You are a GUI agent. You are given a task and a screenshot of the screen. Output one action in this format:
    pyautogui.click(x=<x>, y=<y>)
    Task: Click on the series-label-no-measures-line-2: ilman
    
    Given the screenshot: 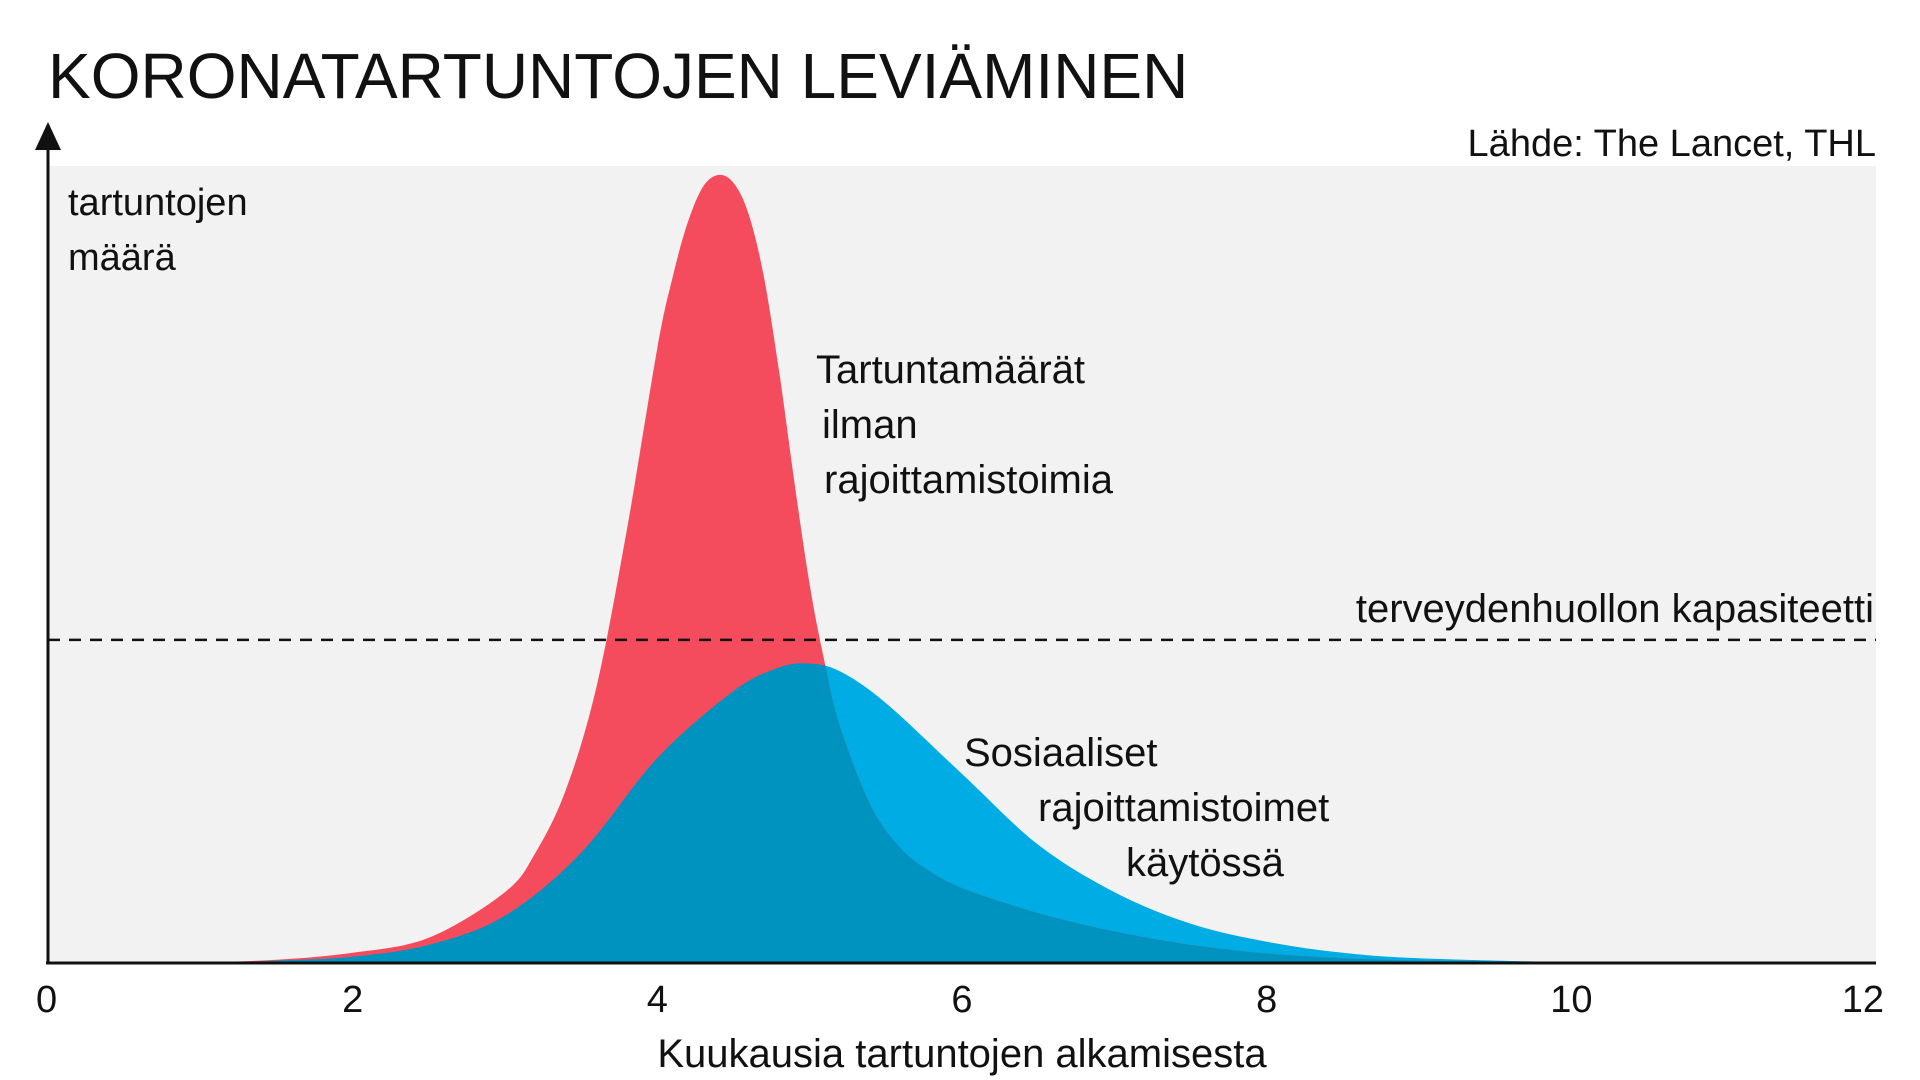 What is the action you would take?
    pyautogui.click(x=870, y=425)
    